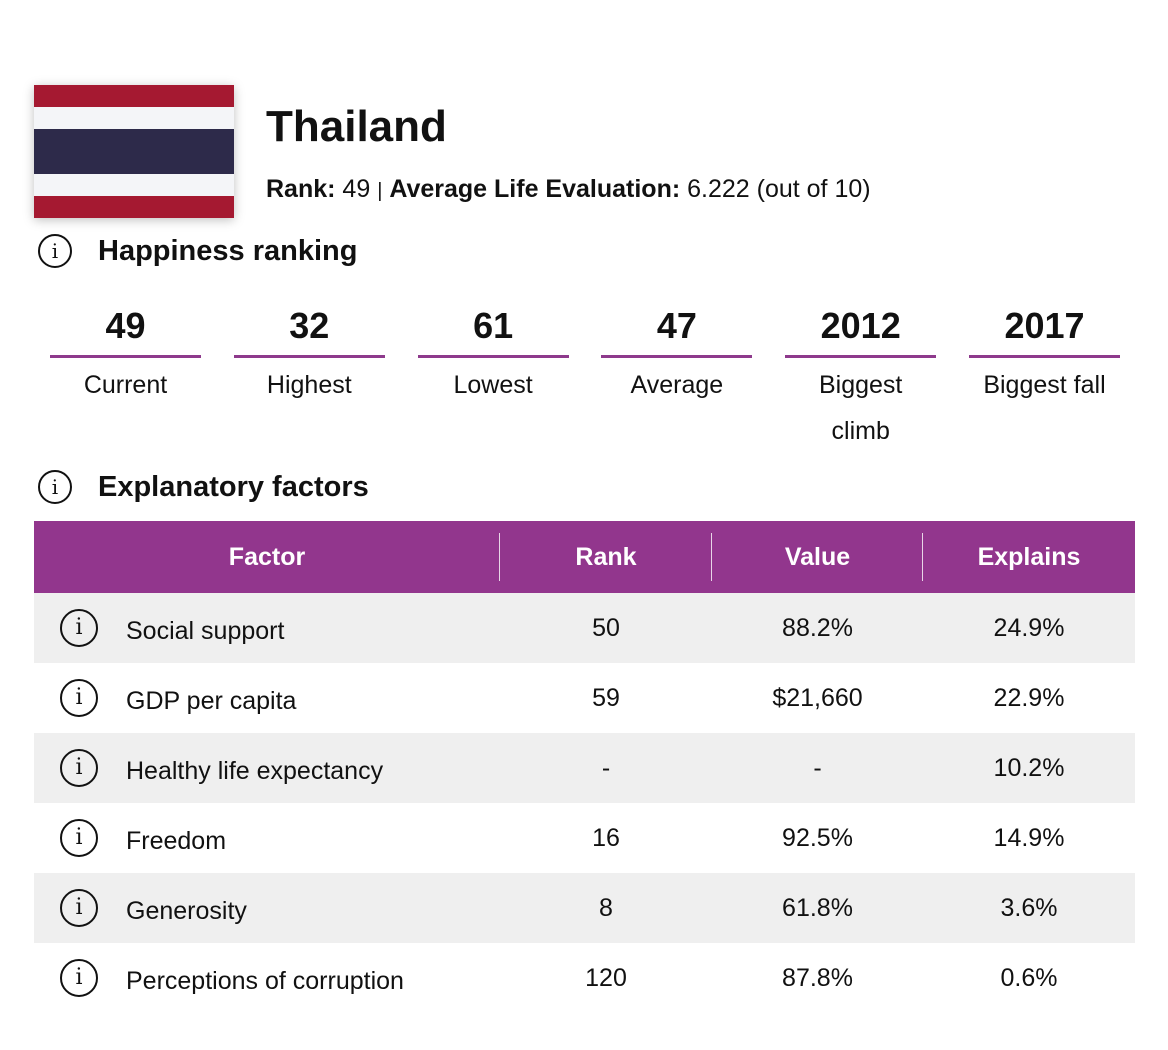  What do you see at coordinates (228, 250) in the screenshot?
I see `happiness-ranking-title: Happiness ranking` at bounding box center [228, 250].